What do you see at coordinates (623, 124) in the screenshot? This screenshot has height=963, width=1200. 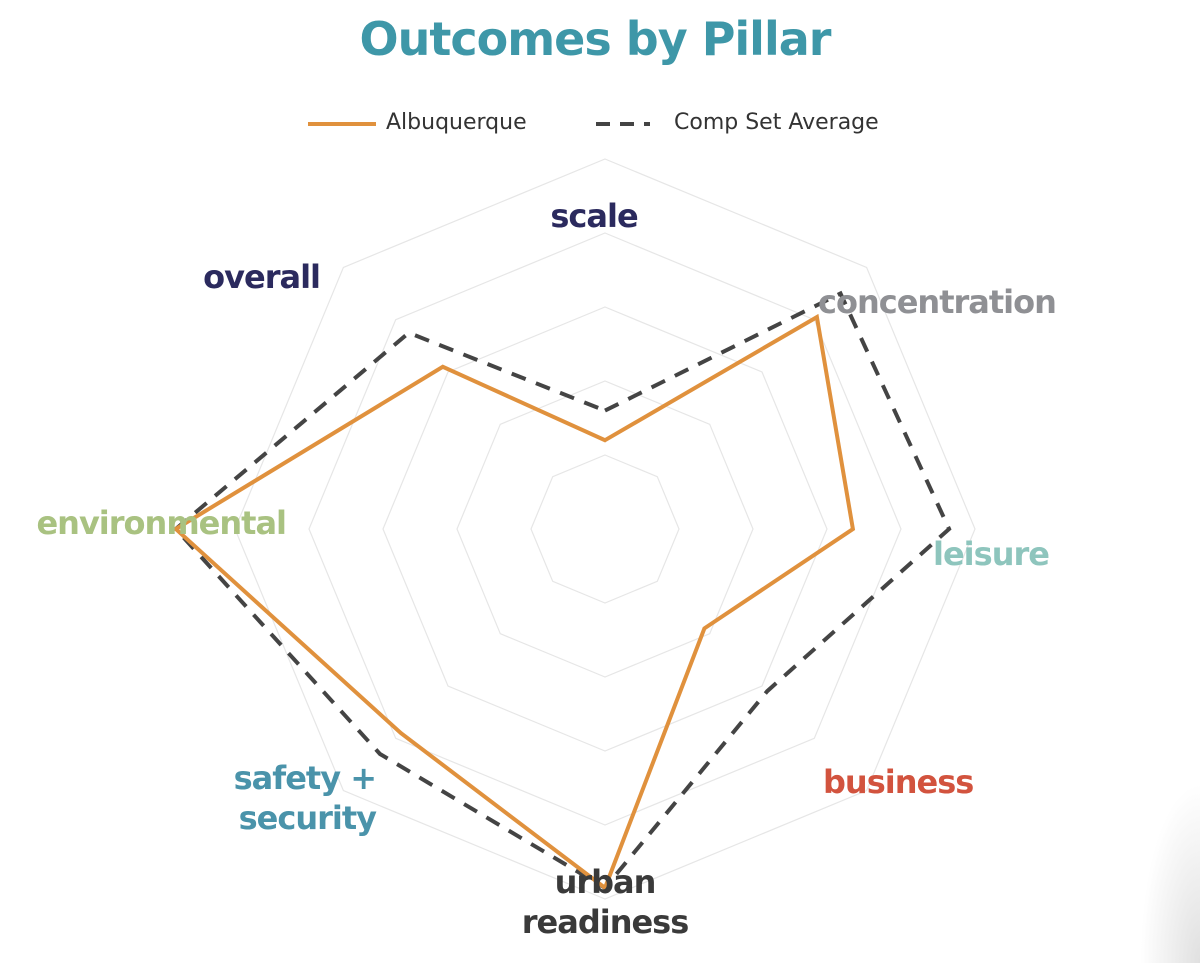 I see `legend-swatch-dashed` at bounding box center [623, 124].